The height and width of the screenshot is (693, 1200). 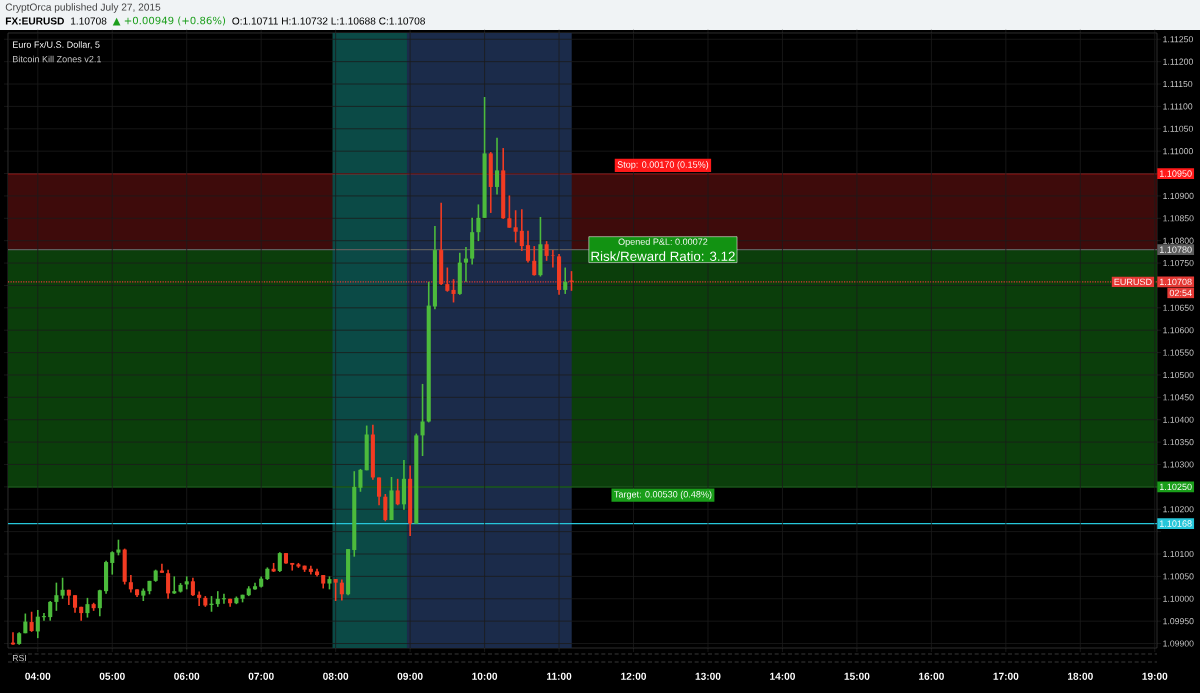 What do you see at coordinates (931, 676) in the screenshot?
I see `x-tick-label: 16:00` at bounding box center [931, 676].